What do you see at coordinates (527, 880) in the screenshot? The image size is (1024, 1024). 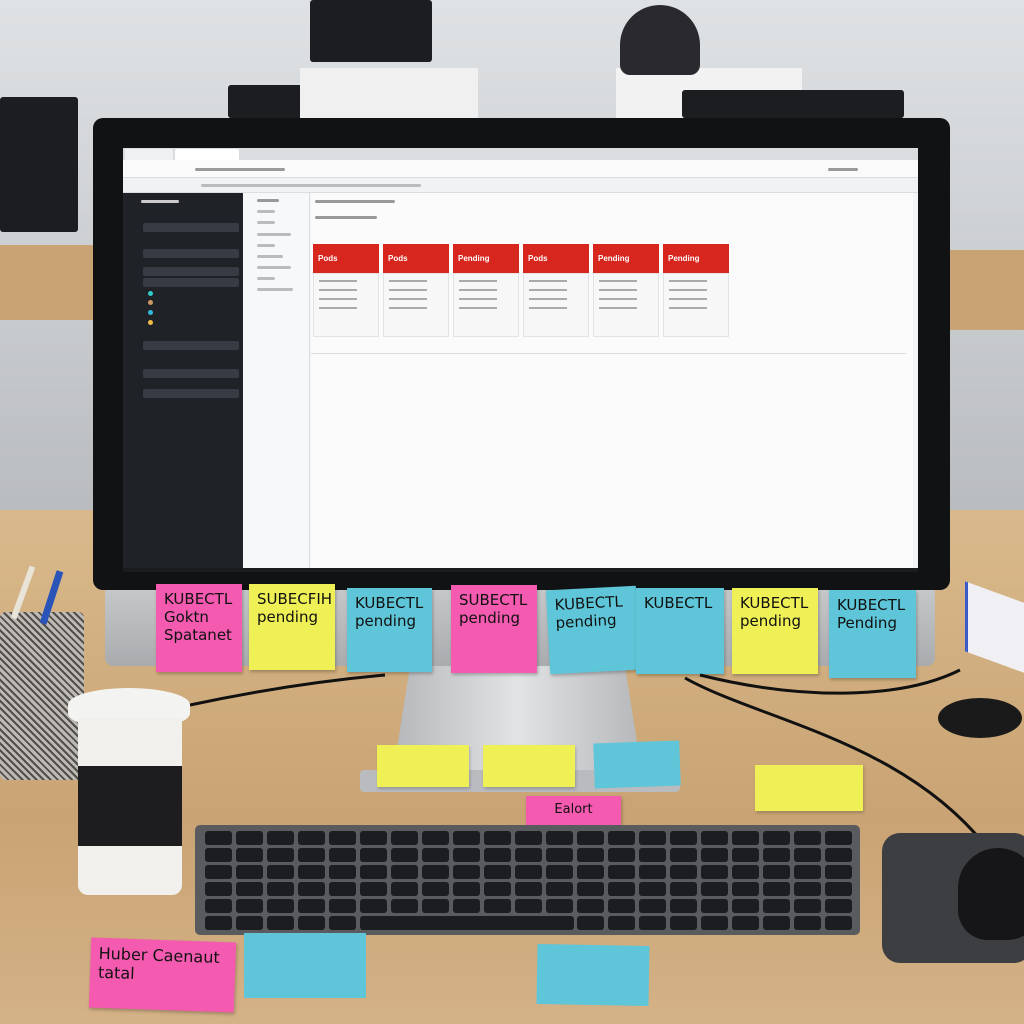 I see `keyboard` at bounding box center [527, 880].